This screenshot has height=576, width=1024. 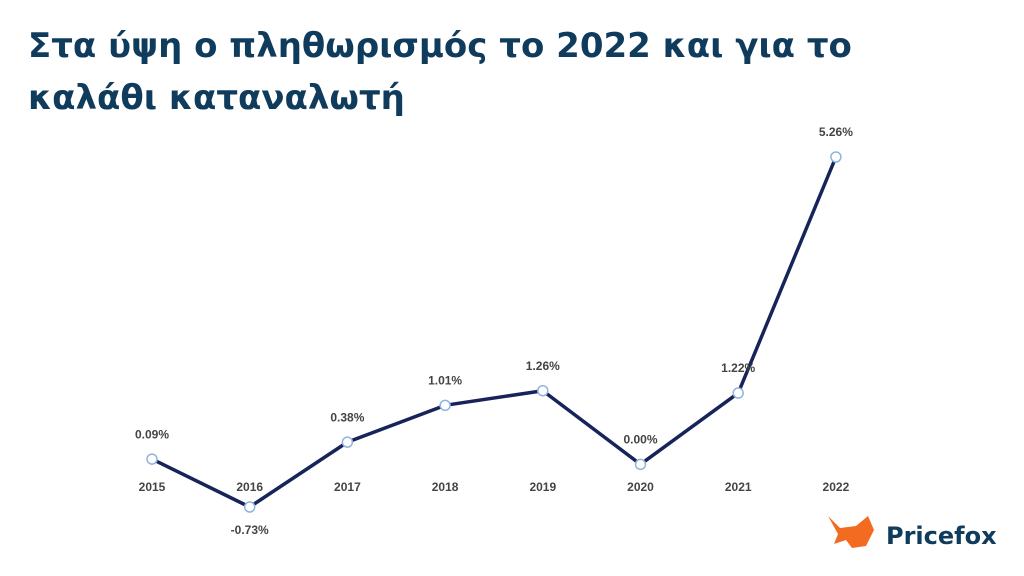 What do you see at coordinates (542, 487) in the screenshot?
I see `x-tick-label: 2019` at bounding box center [542, 487].